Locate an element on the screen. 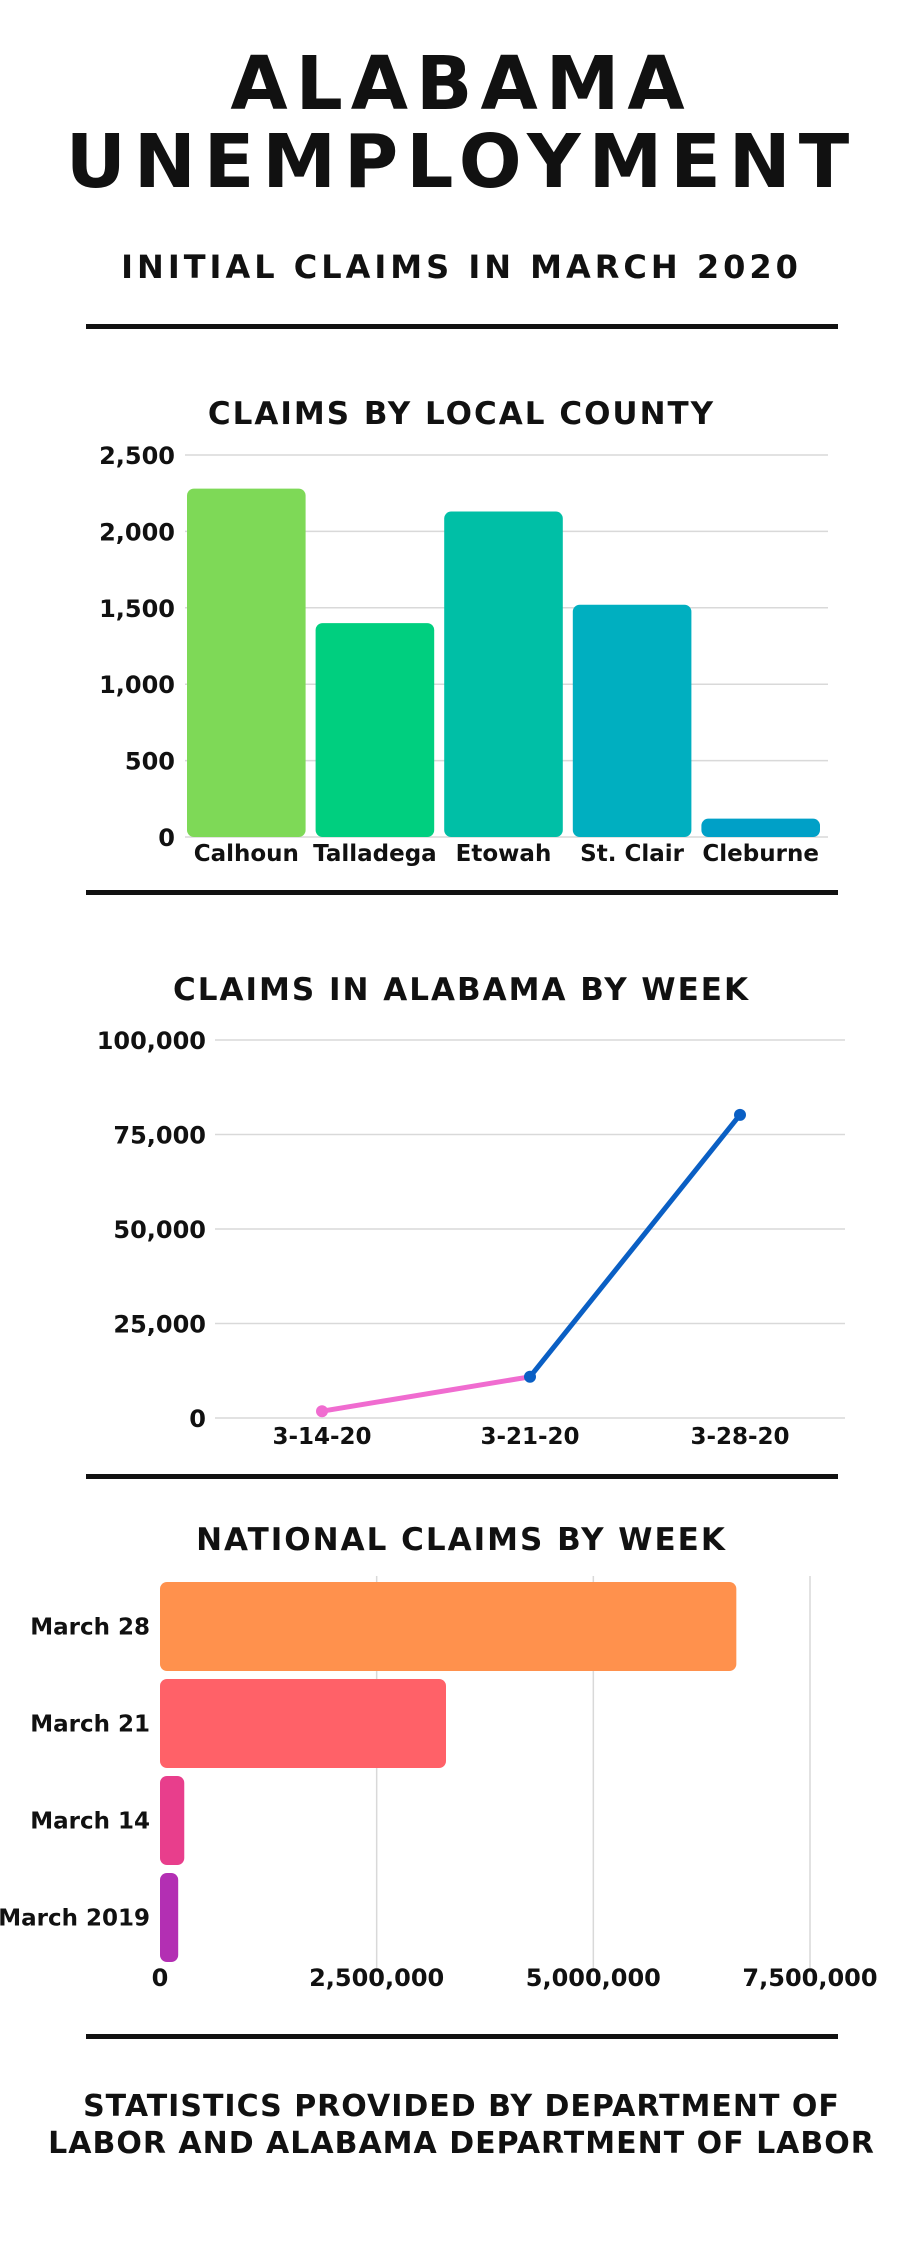  x-tick-label: 3-14-20 is located at coordinates (321, 1437).